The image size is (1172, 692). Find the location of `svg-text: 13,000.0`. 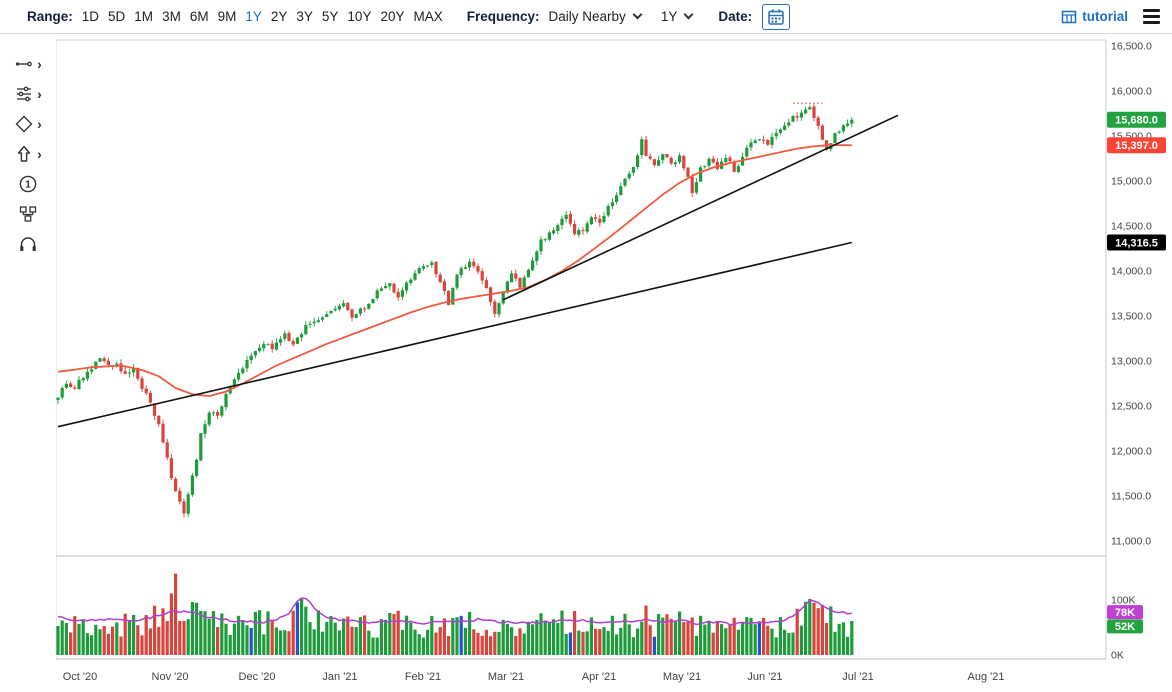

svg-text: 13,000.0 is located at coordinates (1131, 362).